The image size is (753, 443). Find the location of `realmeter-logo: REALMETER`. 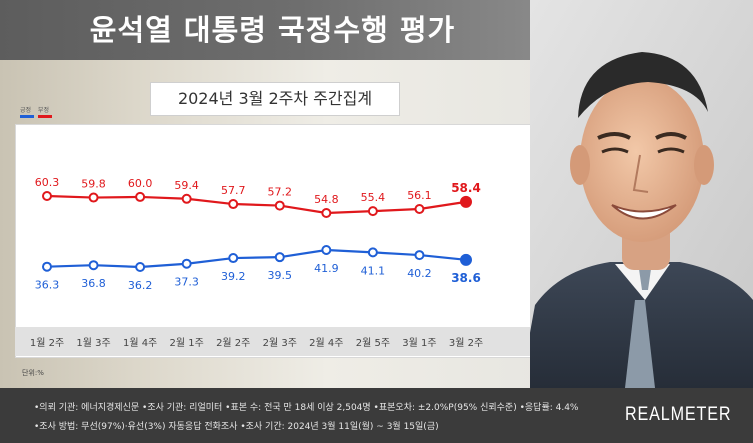

realmeter-logo: REALMETER is located at coordinates (678, 414).